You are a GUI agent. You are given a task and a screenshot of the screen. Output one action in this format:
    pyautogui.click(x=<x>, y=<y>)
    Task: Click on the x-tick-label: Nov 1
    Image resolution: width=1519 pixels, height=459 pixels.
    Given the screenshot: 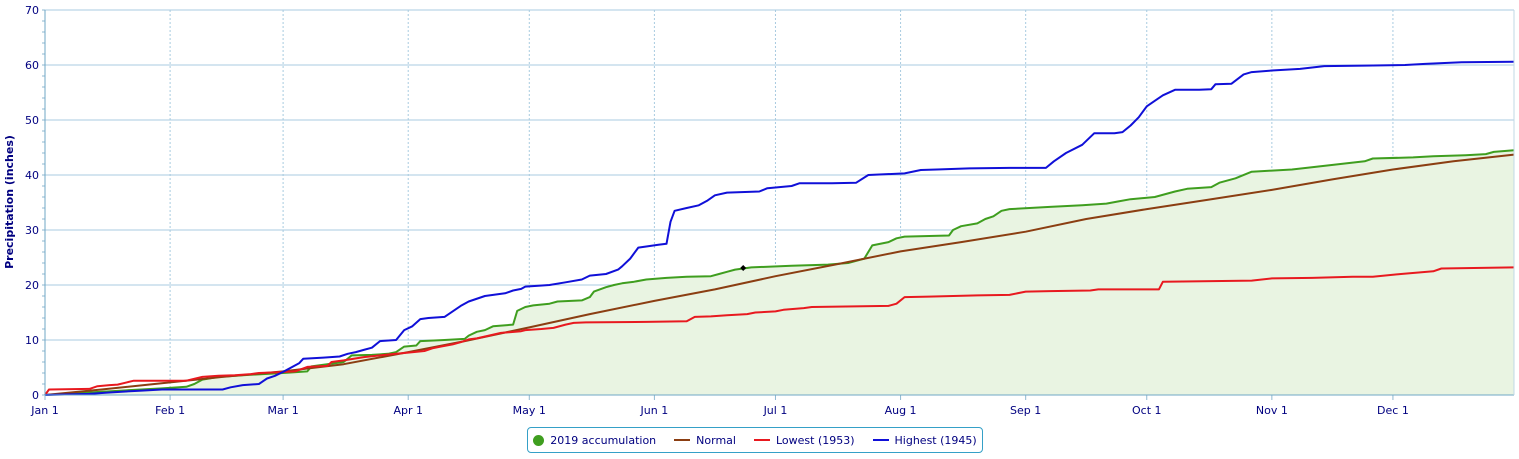 What is the action you would take?
    pyautogui.click(x=1272, y=410)
    